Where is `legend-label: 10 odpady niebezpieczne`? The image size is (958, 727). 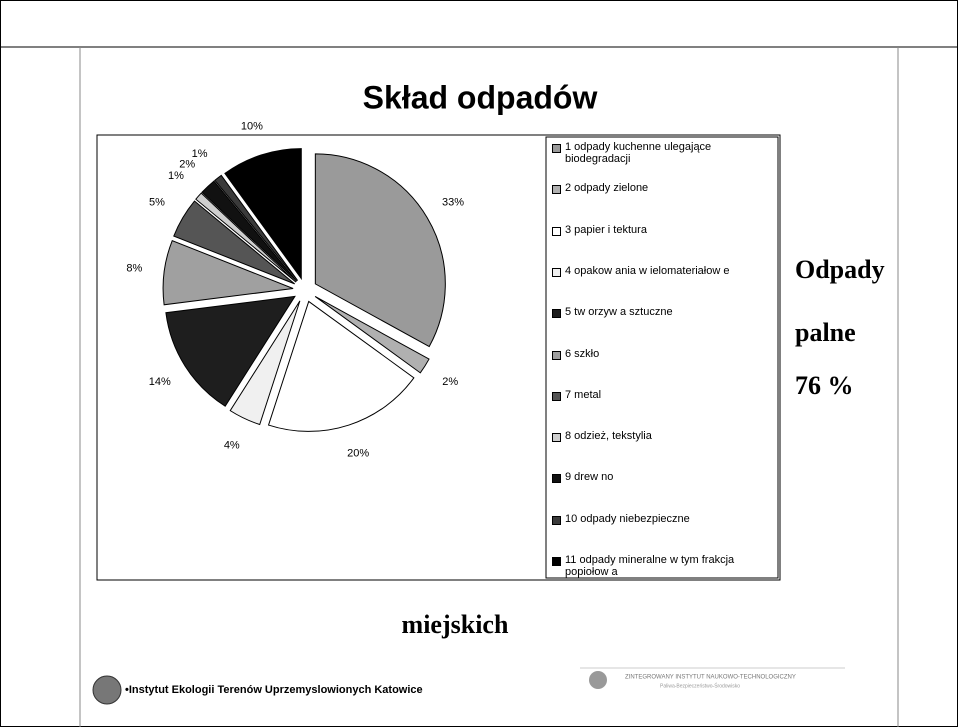
legend-label: 10 odpady niebezpieczne is located at coordinates (627, 518).